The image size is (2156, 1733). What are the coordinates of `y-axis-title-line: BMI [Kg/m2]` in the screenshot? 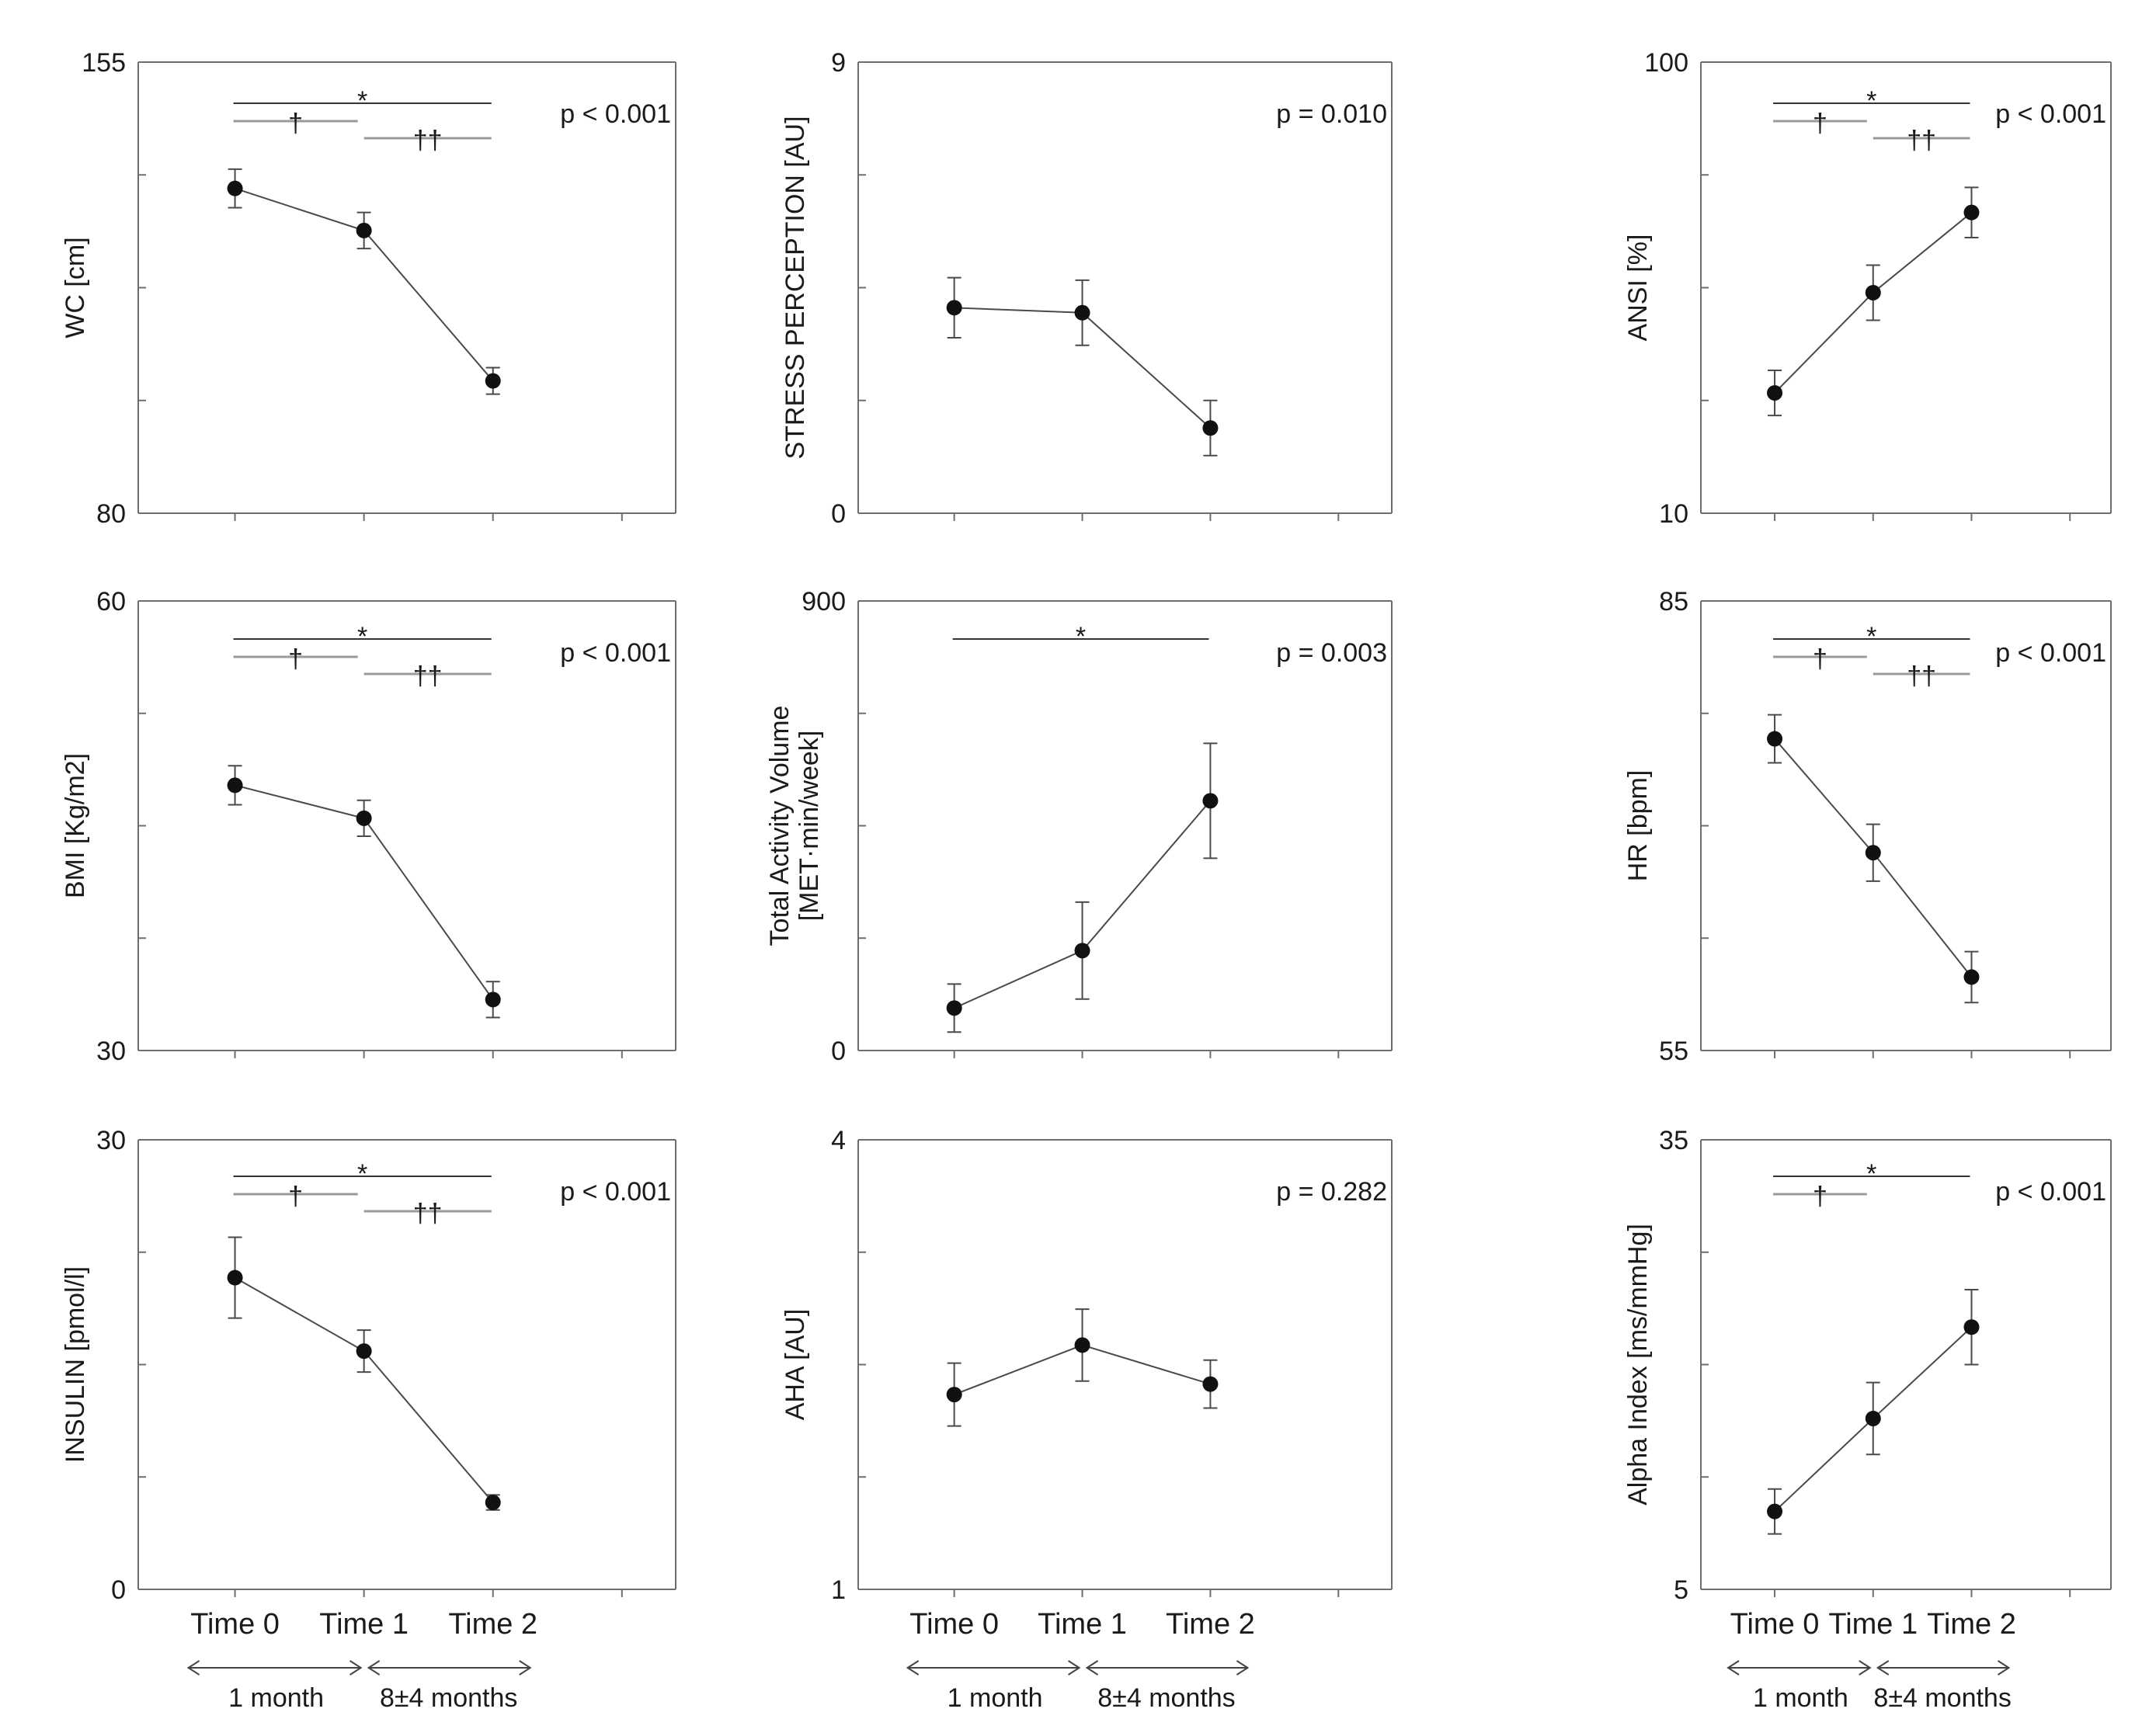 It's located at (75, 825).